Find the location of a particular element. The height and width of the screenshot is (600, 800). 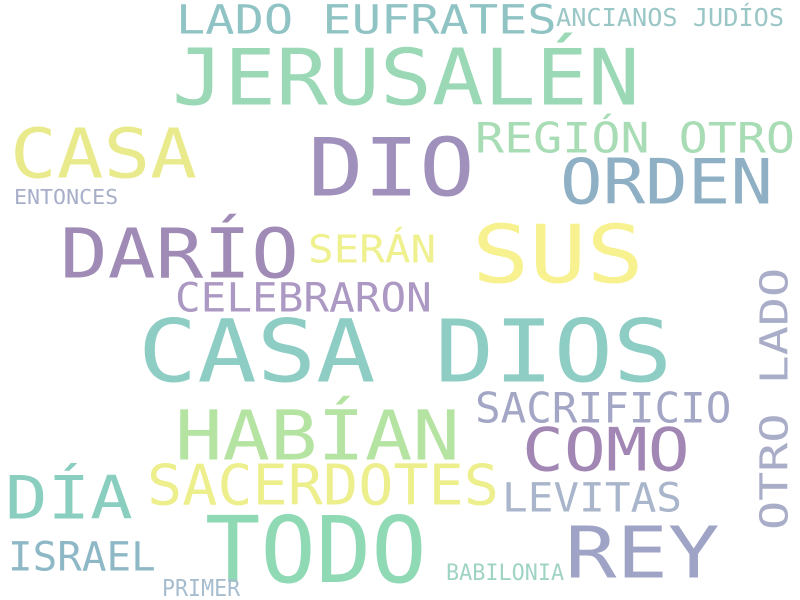

word-como: COMO is located at coordinates (606, 450).